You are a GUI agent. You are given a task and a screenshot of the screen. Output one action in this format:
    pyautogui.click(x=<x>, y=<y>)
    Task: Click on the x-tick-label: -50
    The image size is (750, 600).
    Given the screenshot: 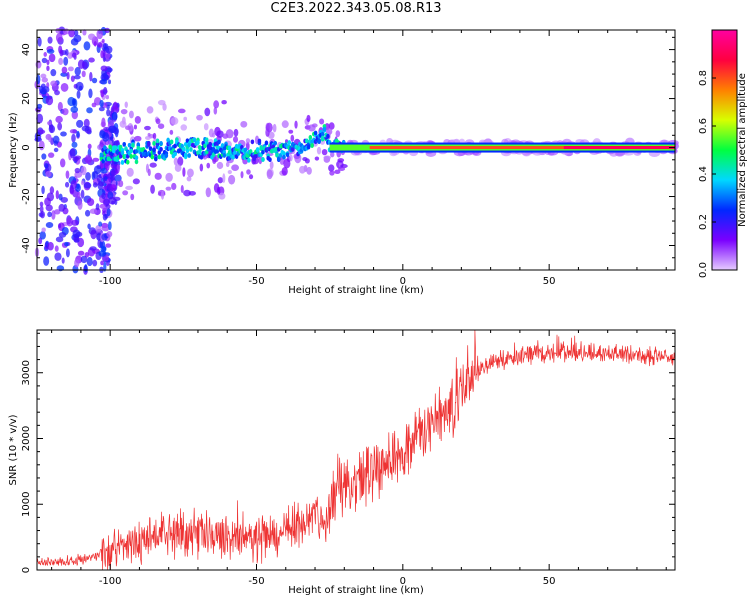 What is the action you would take?
    pyautogui.click(x=256, y=581)
    